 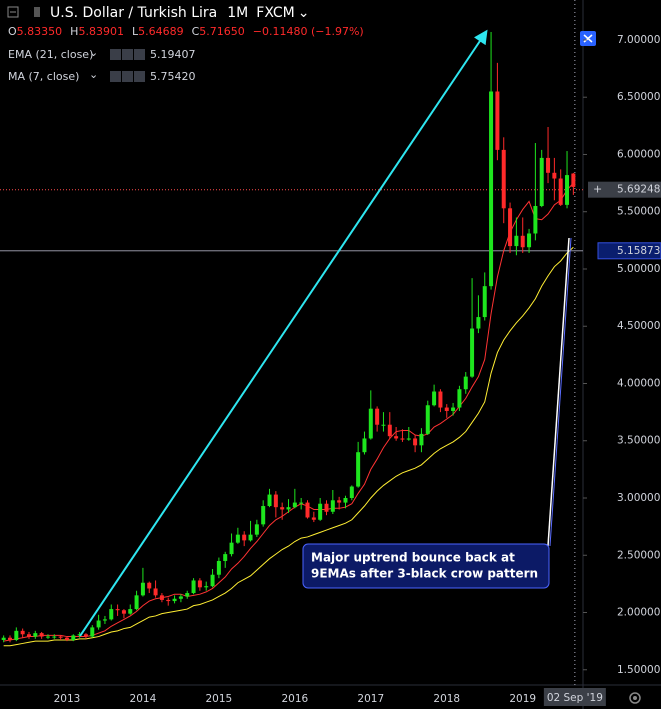 I want to click on symbol: U.S. Dollar / Turkish Lira, so click(x=133, y=13).